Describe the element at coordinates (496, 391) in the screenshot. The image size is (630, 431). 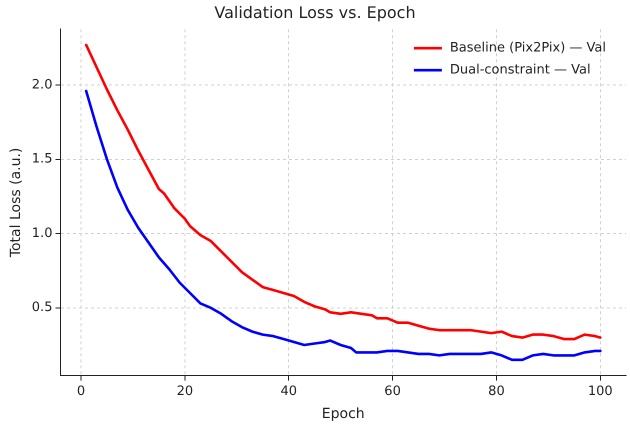
I see `x-tick-label: 80` at that location.